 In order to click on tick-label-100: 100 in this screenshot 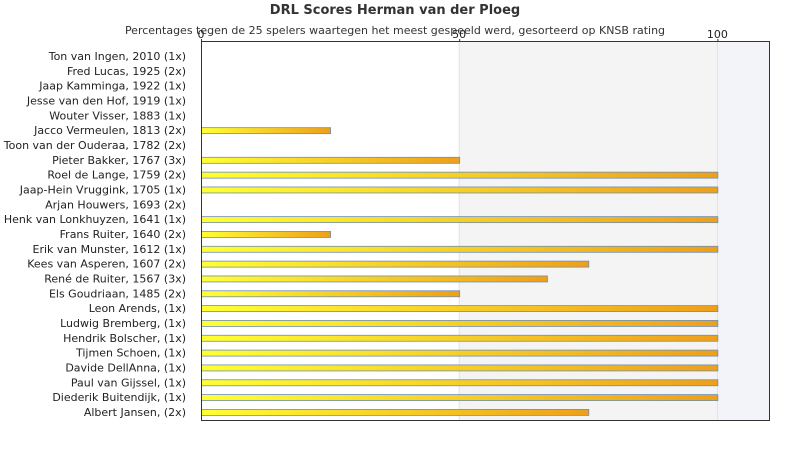, I will do `click(717, 34)`.